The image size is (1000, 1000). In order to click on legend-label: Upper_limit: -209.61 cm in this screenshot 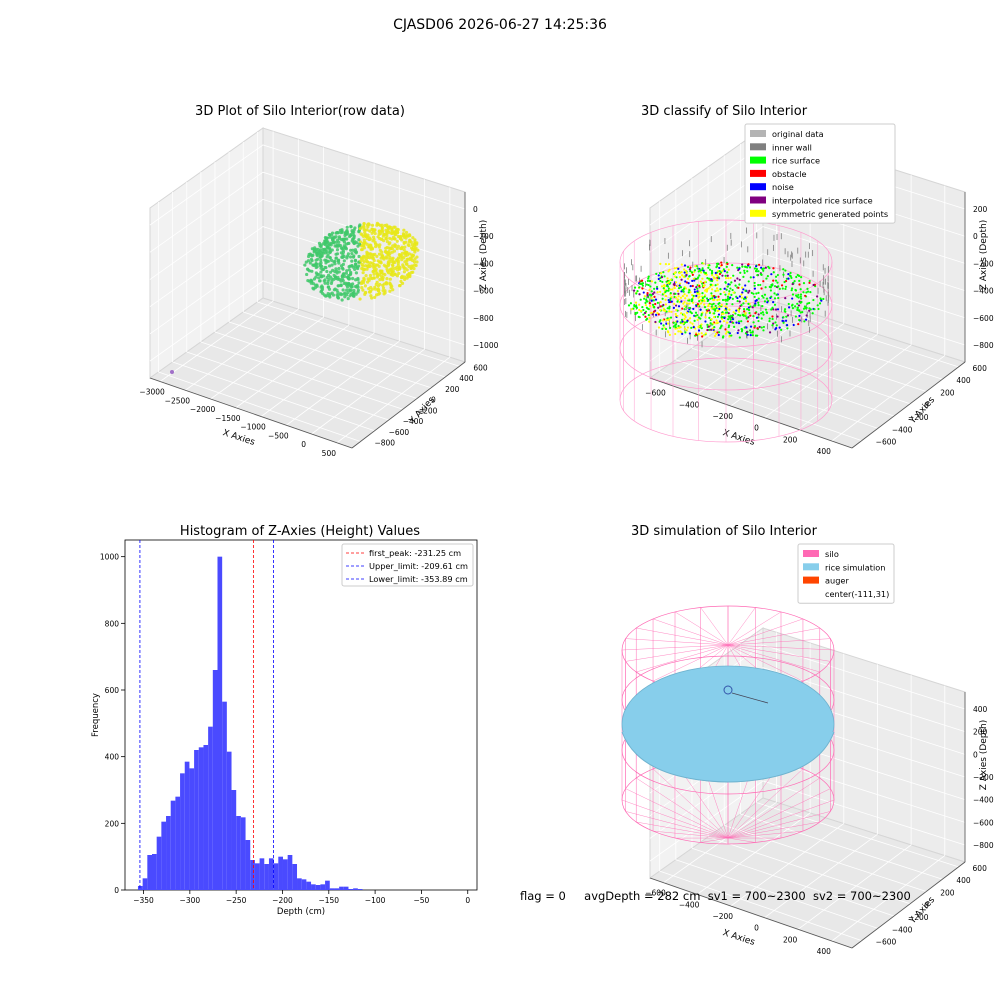, I will do `click(418, 566)`.